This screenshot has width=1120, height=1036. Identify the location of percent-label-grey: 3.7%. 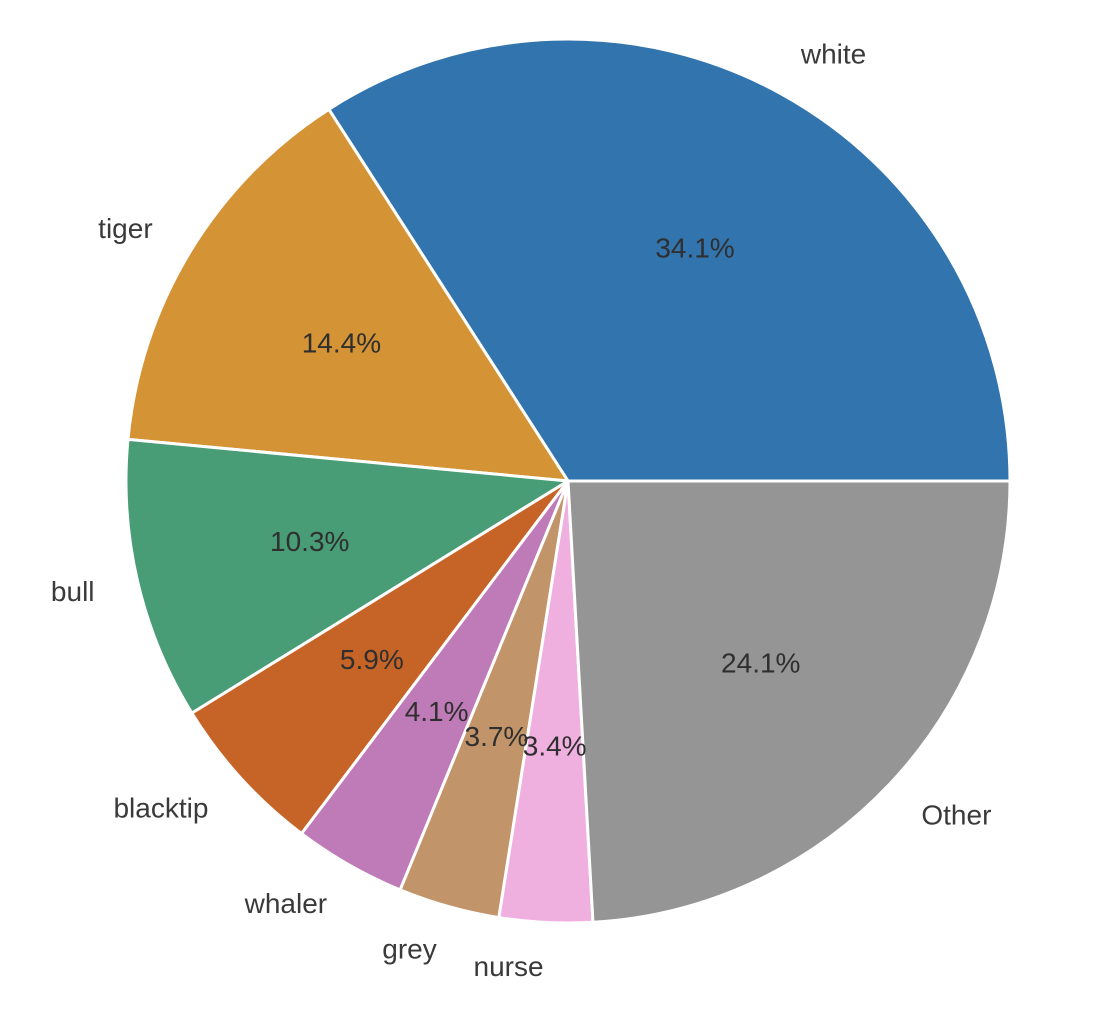
(497, 736).